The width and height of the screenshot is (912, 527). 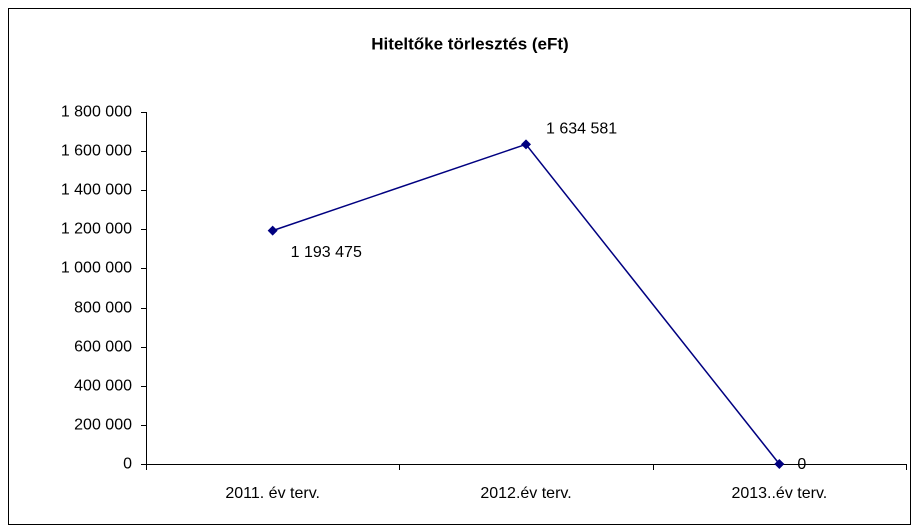 What do you see at coordinates (96, 112) in the screenshot?
I see `y-tick-label: 1 800 000` at bounding box center [96, 112].